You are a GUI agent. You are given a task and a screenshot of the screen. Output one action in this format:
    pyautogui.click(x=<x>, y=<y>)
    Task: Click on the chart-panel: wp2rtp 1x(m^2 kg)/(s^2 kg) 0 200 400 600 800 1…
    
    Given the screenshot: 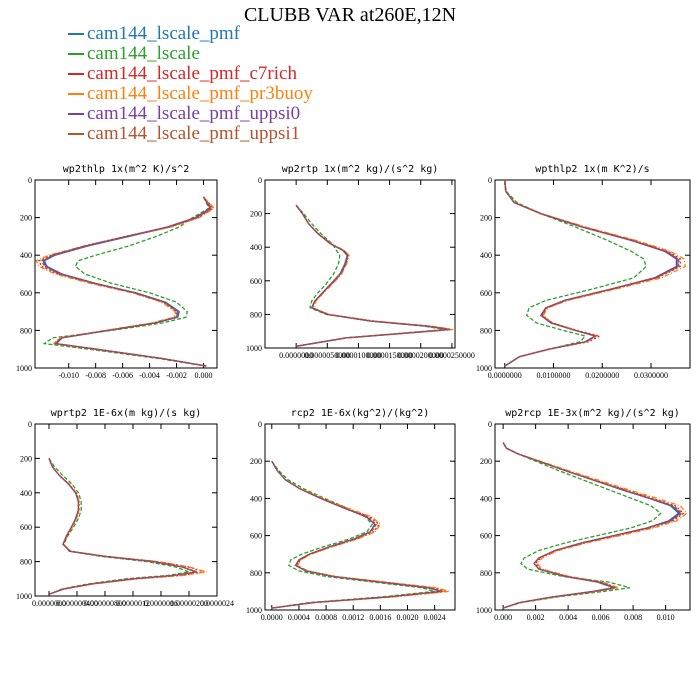 What is the action you would take?
    pyautogui.click(x=360, y=262)
    